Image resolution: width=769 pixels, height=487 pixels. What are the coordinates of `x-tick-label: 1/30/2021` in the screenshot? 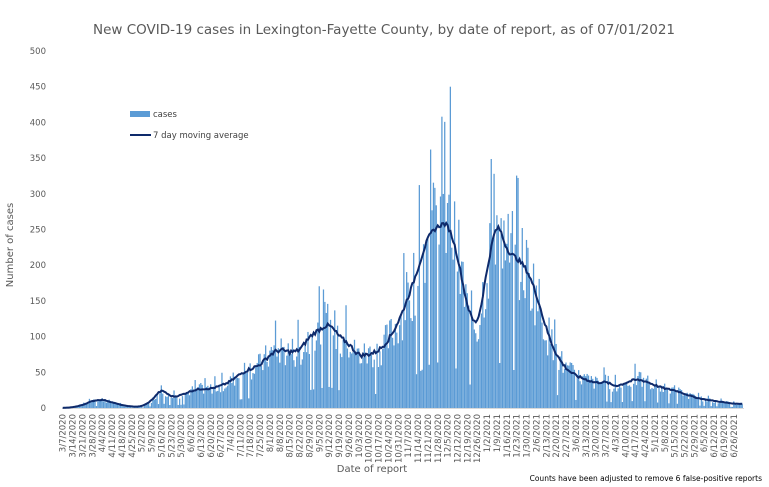 It's located at (528, 436).